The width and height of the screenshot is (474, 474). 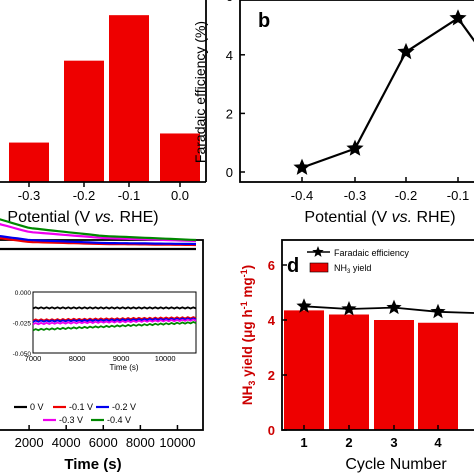 I want to click on panel-a-bars, so click(x=104, y=98).